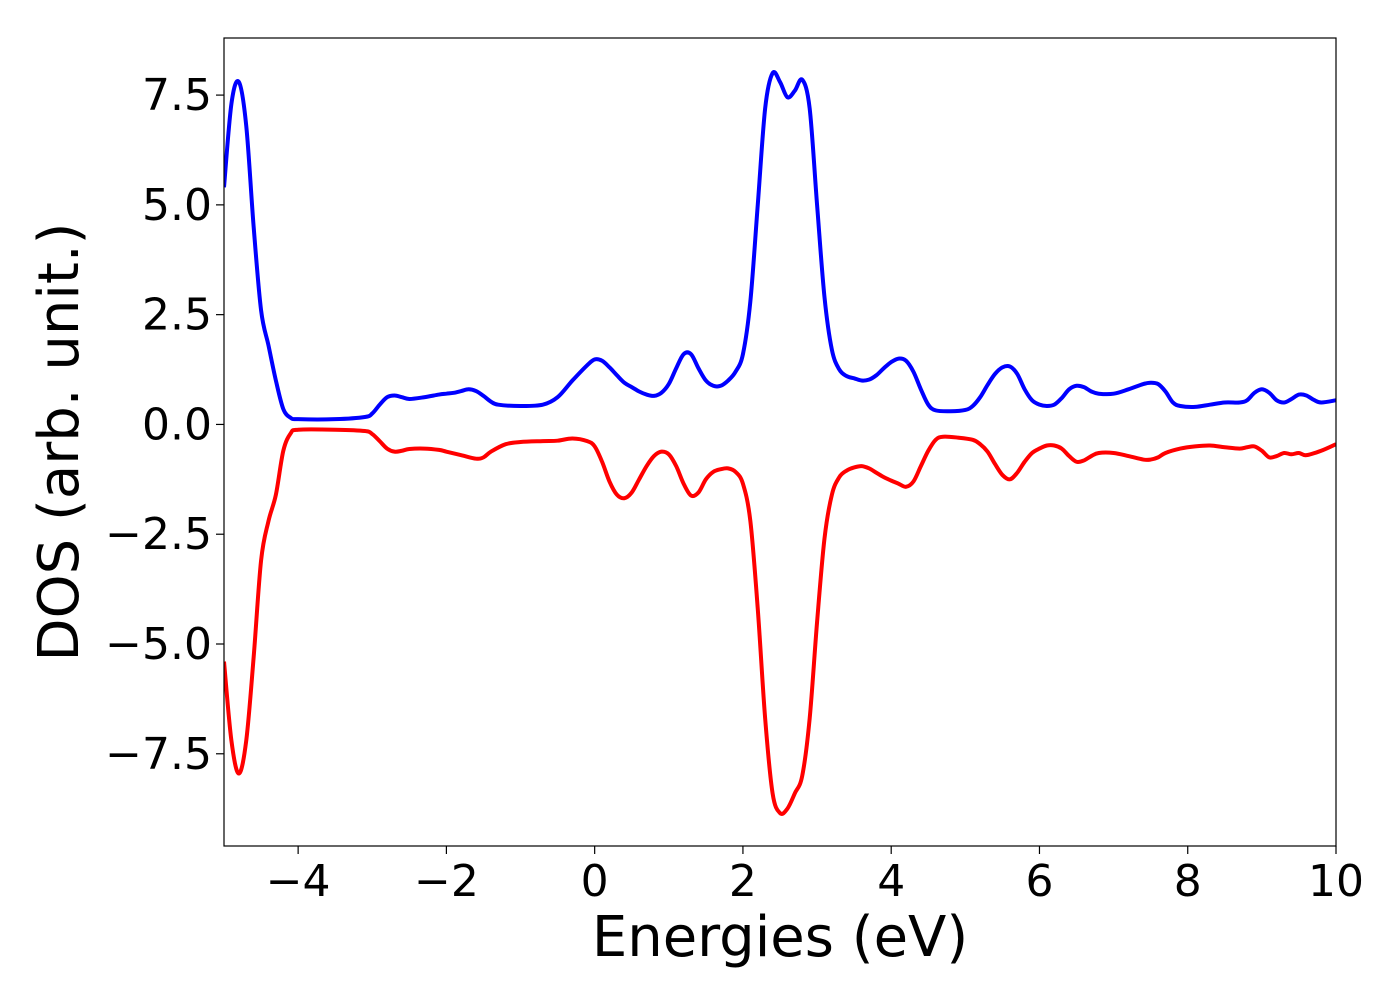 The height and width of the screenshot is (1000, 1400). I want to click on x-tick-label: 10, so click(1336, 881).